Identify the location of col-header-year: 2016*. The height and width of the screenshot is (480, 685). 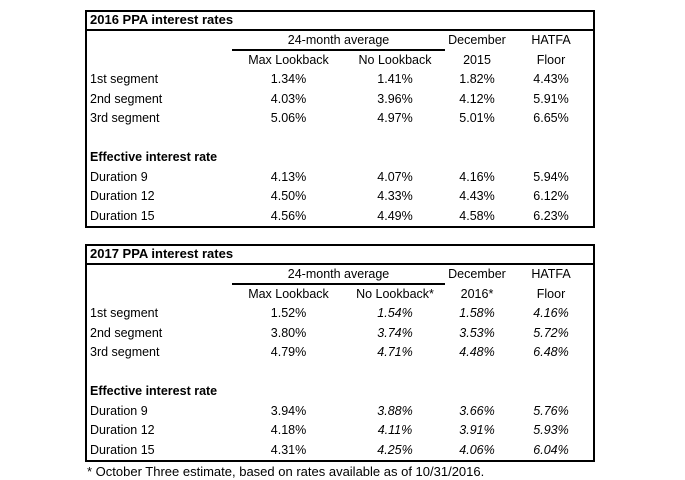
(477, 293).